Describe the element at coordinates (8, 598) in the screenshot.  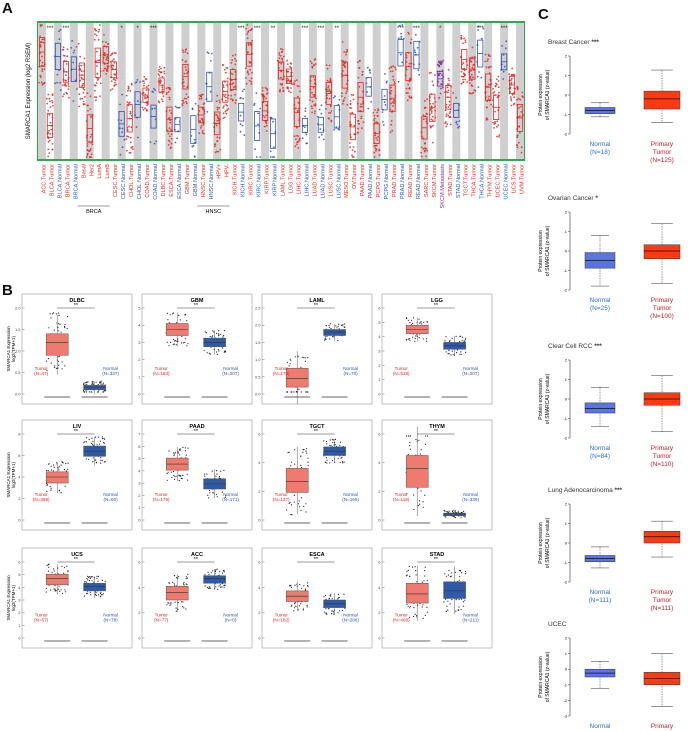
I see `plot-ylabel: SMARCA1 Expression` at that location.